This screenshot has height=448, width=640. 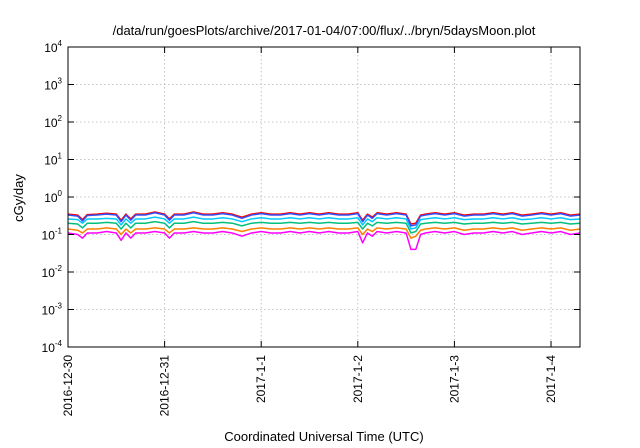 What do you see at coordinates (53, 85) in the screenshot?
I see `y-tick-label: 10³` at bounding box center [53, 85].